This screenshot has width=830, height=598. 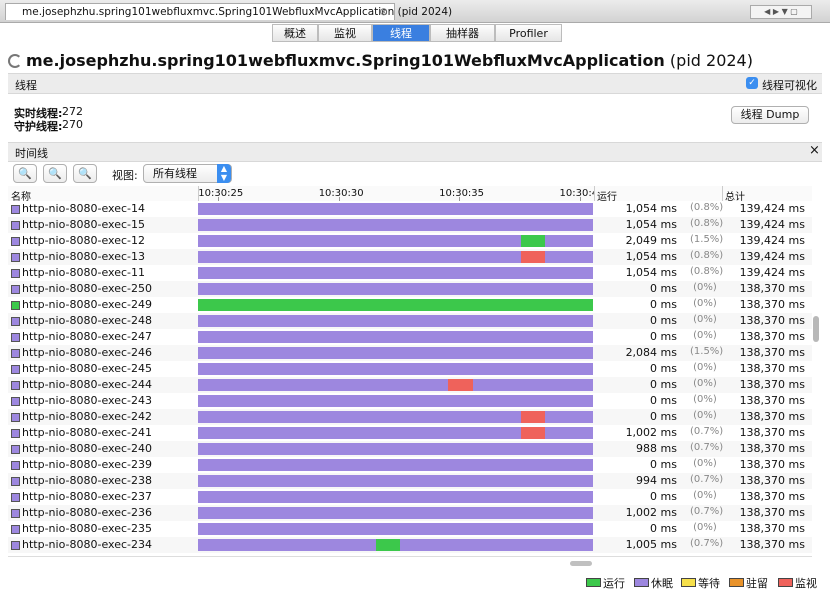 I want to click on thread-name: http-nio-8080-exec-238, so click(x=87, y=480).